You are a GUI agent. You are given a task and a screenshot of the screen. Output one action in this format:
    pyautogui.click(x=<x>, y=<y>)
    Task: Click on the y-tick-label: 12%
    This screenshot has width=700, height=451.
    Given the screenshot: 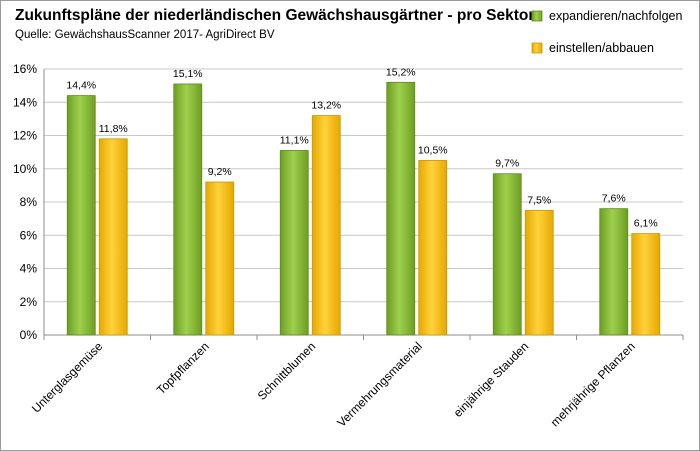 What is the action you would take?
    pyautogui.click(x=25, y=136)
    